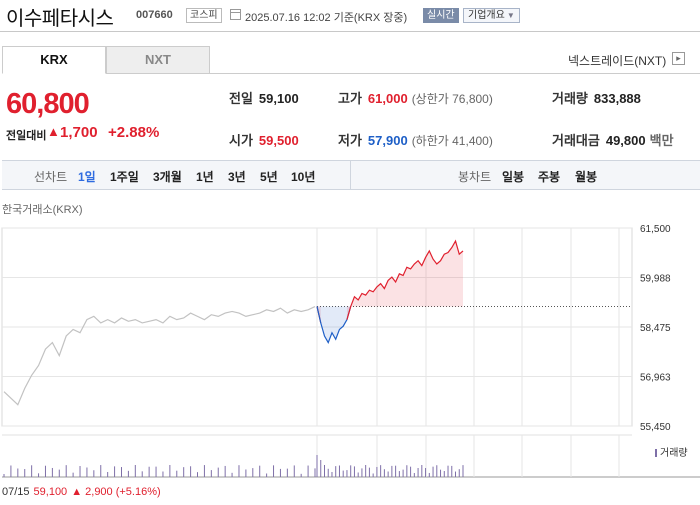  I want to click on period-10y: 10년, so click(303, 177).